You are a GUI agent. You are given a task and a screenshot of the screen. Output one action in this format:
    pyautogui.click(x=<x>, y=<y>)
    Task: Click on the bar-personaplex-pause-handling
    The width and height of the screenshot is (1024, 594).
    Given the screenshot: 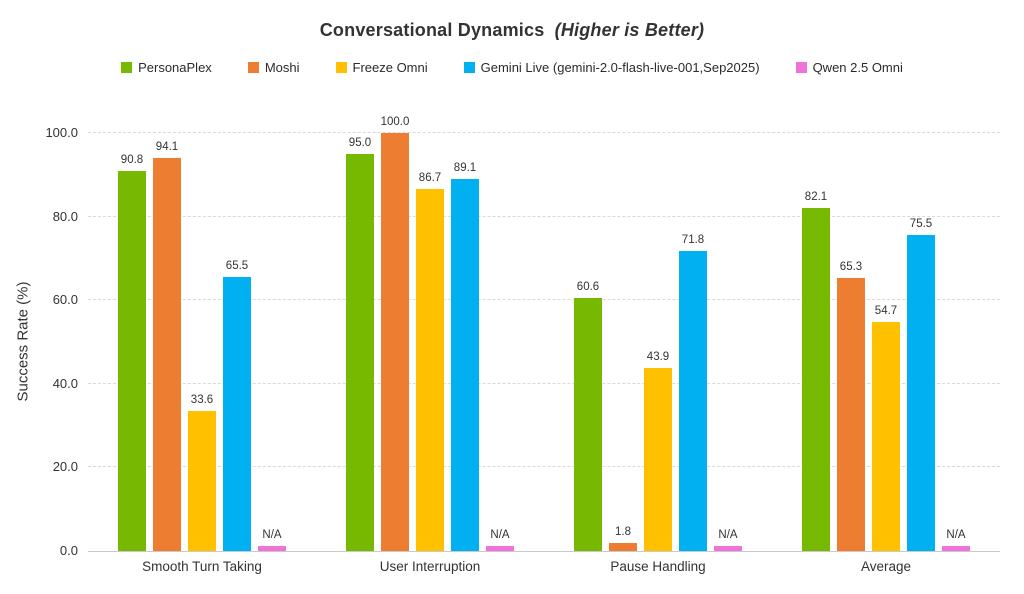 What is the action you would take?
    pyautogui.click(x=588, y=424)
    